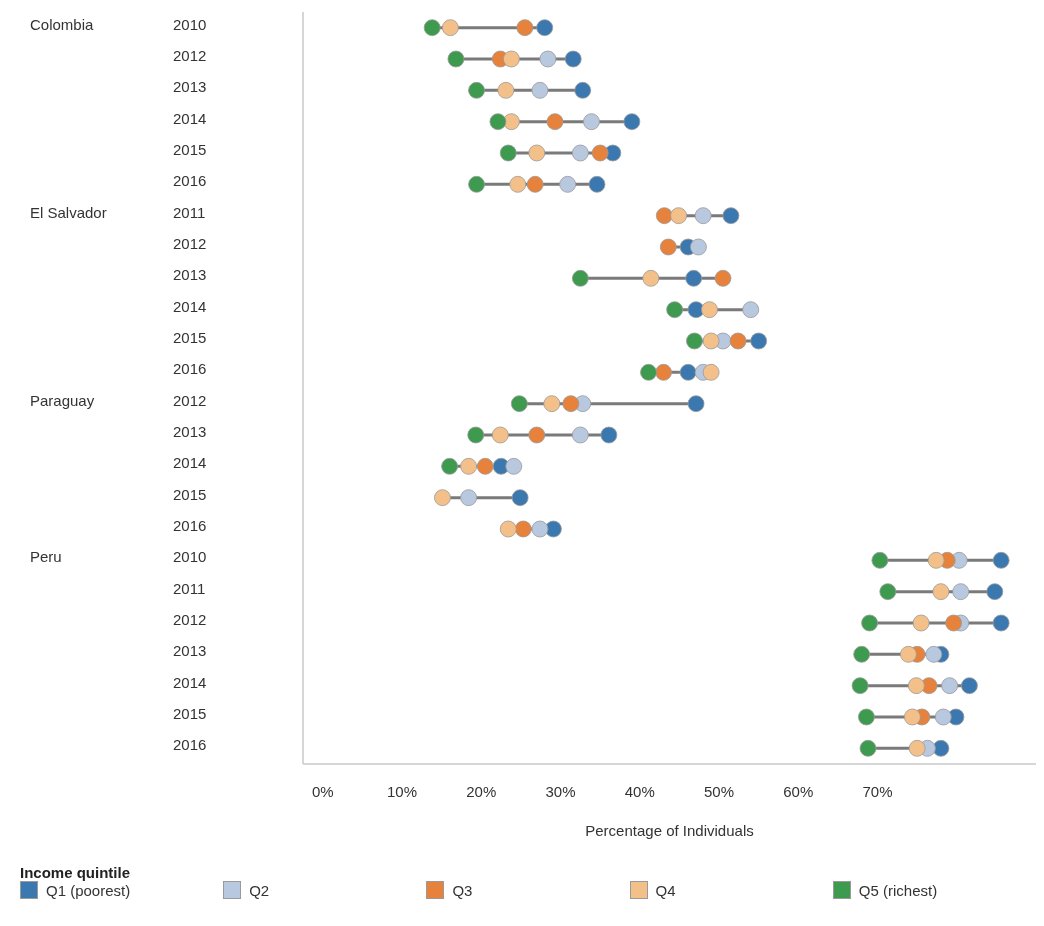 The height and width of the screenshot is (926, 1044). What do you see at coordinates (322, 791) in the screenshot?
I see `x-tick-label: 0%` at bounding box center [322, 791].